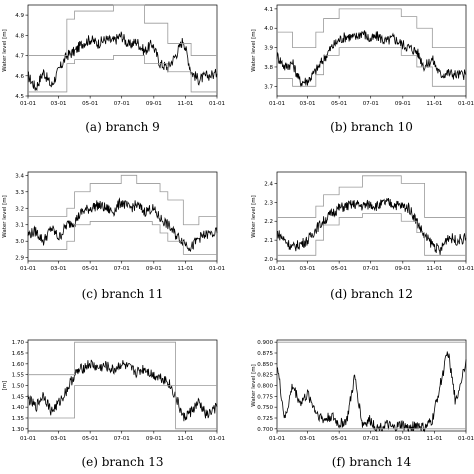 This screenshot has width=474, height=474. I want to click on y-tick-label: 3.1, so click(19, 226).